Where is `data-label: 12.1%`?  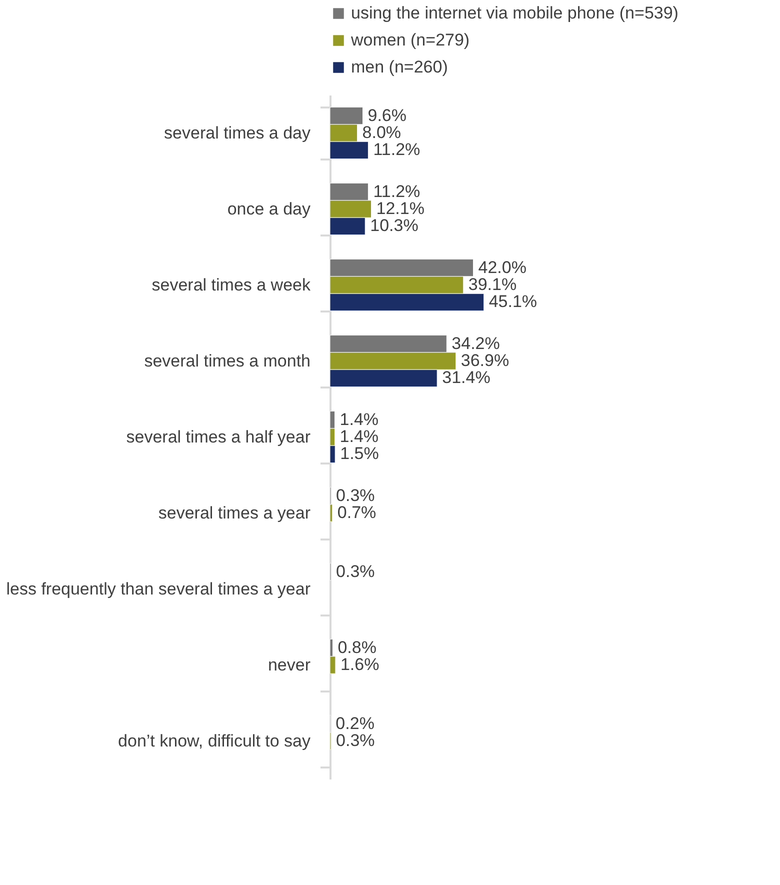 data-label: 12.1% is located at coordinates (400, 208).